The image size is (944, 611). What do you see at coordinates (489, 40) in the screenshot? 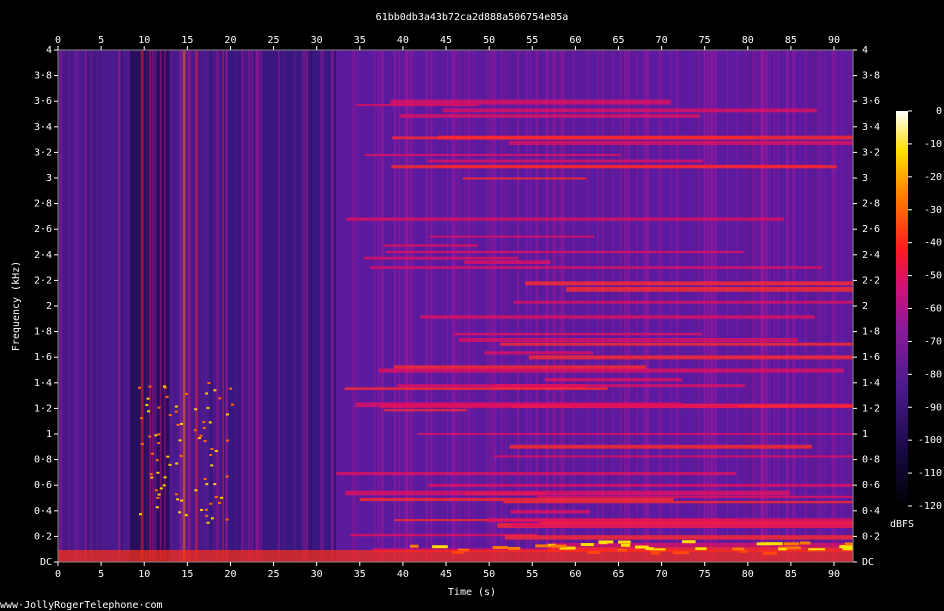
I see `x-tick-label: 50` at bounding box center [489, 40].